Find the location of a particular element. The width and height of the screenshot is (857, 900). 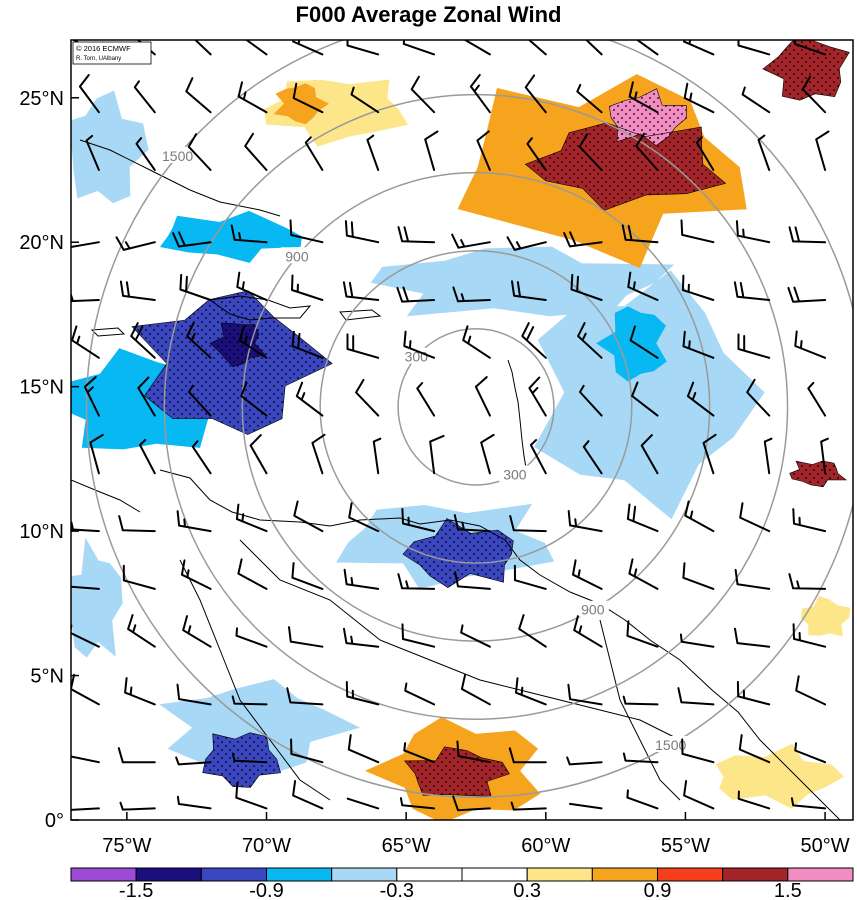

credit-line-1: © 2016 ECMWF is located at coordinates (103, 48).